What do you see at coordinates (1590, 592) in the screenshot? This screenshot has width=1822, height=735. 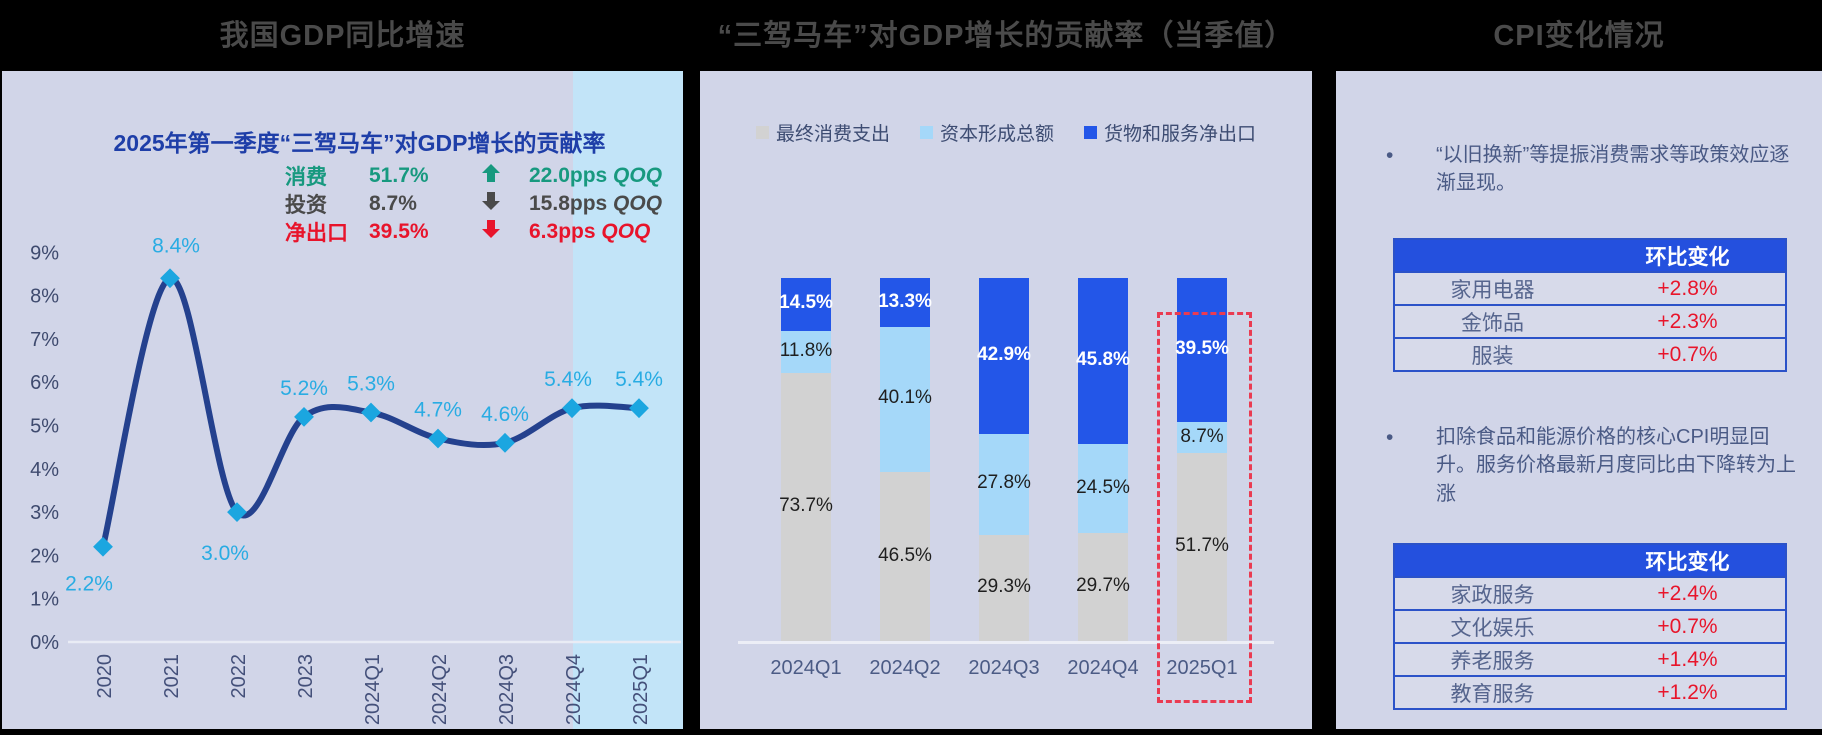 I see `table-row: 家政服务 +2.4%` at bounding box center [1590, 592].